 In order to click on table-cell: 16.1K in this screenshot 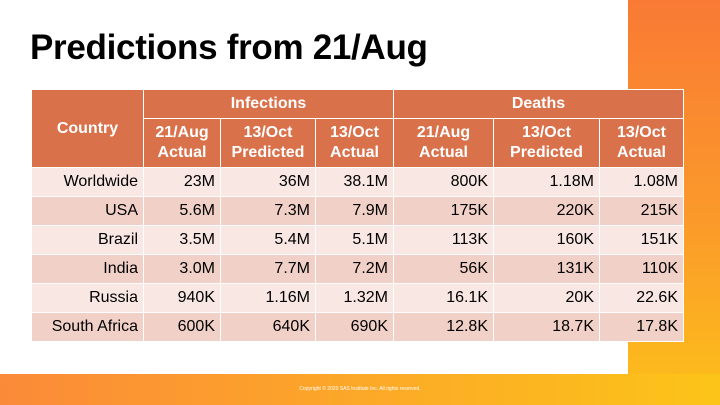, I will do `click(443, 298)`.